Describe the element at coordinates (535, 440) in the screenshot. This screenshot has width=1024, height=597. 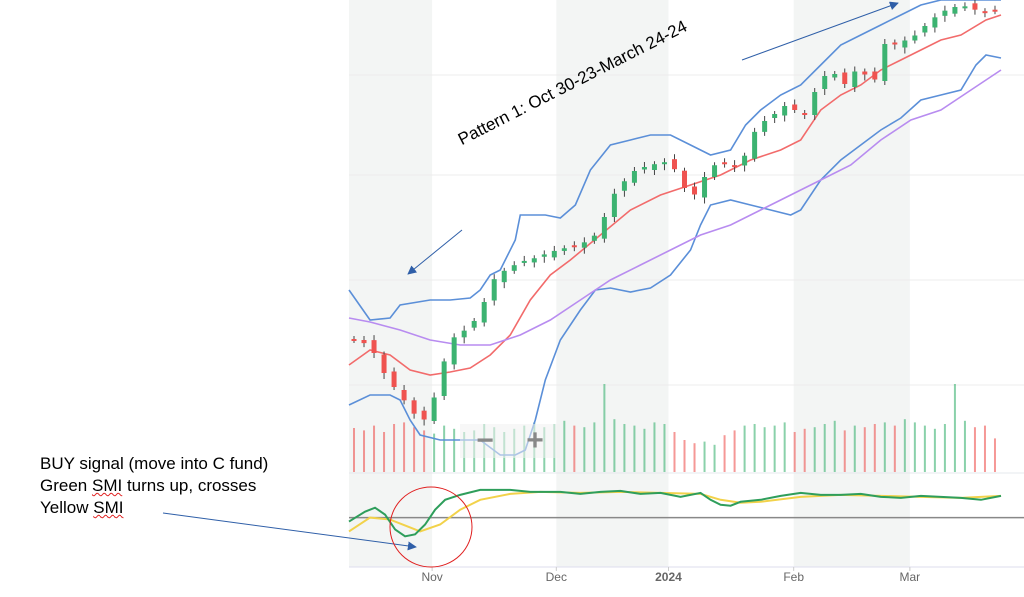
I see `zoom-in-button: +` at that location.